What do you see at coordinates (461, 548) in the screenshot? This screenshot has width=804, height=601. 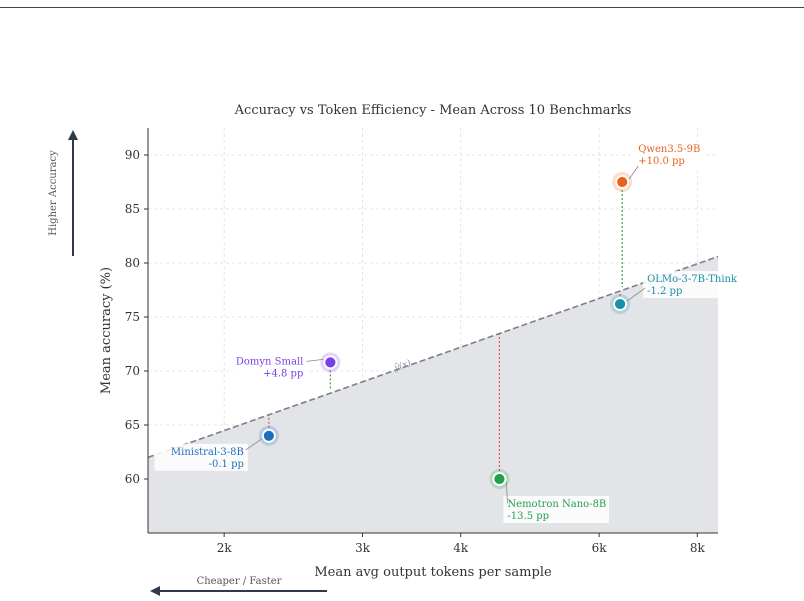 I see `x-tick-label: 4k` at bounding box center [461, 548].